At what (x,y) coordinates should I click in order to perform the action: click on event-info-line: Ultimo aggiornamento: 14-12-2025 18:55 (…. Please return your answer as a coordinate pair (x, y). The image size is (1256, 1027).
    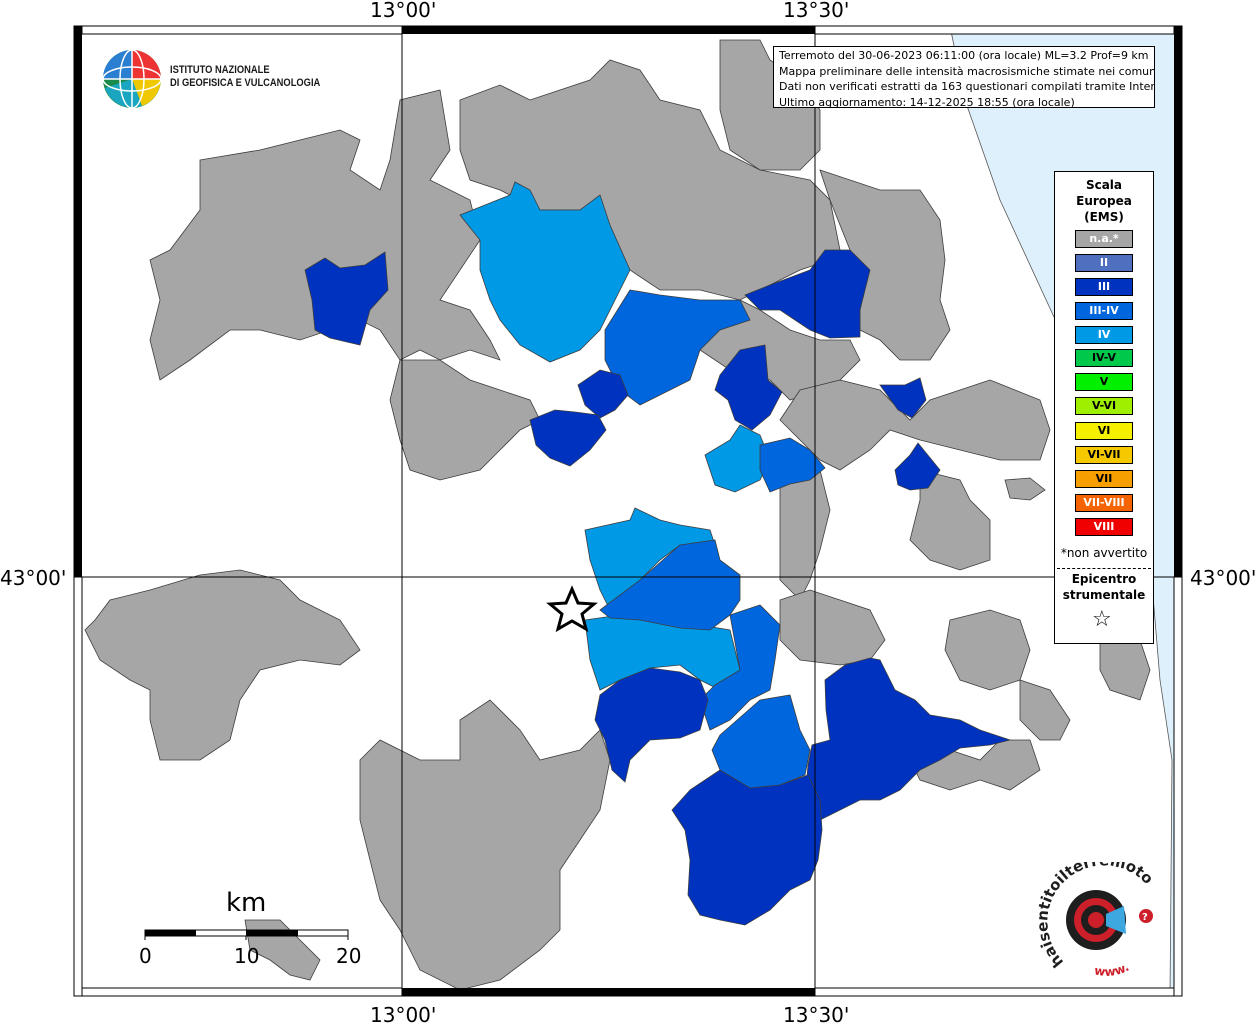
    Looking at the image, I should click on (927, 101).